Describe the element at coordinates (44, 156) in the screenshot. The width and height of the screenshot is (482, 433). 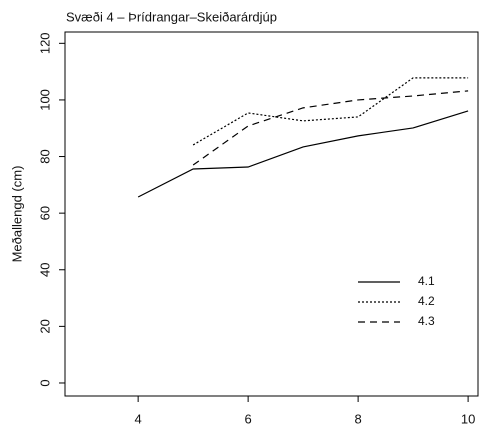
I see `y-tick-label: 80` at that location.